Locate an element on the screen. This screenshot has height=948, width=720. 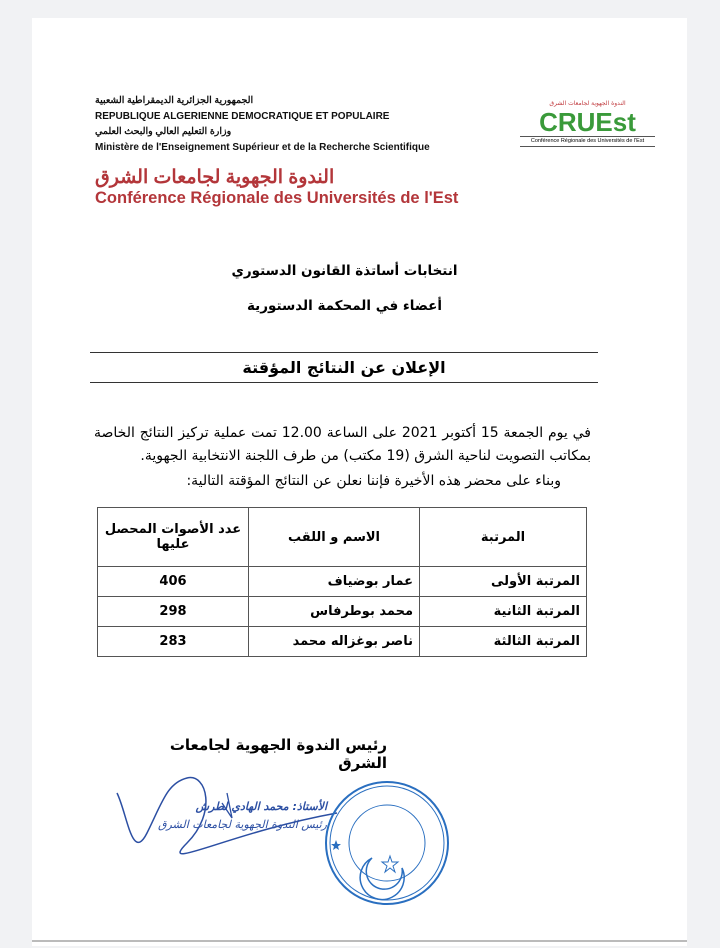
logo-mark: CRUEst is located at coordinates (587, 122).